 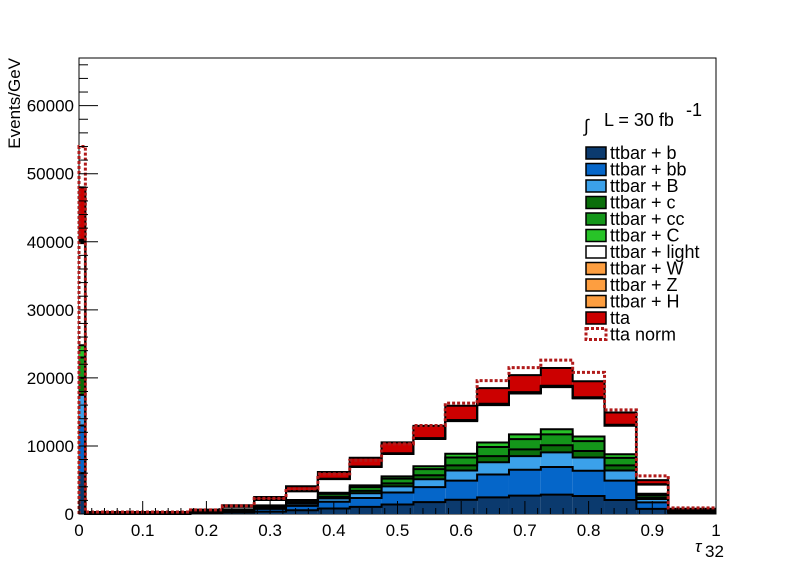 What do you see at coordinates (69, 514) in the screenshot?
I see `y-tick-label: 0` at bounding box center [69, 514].